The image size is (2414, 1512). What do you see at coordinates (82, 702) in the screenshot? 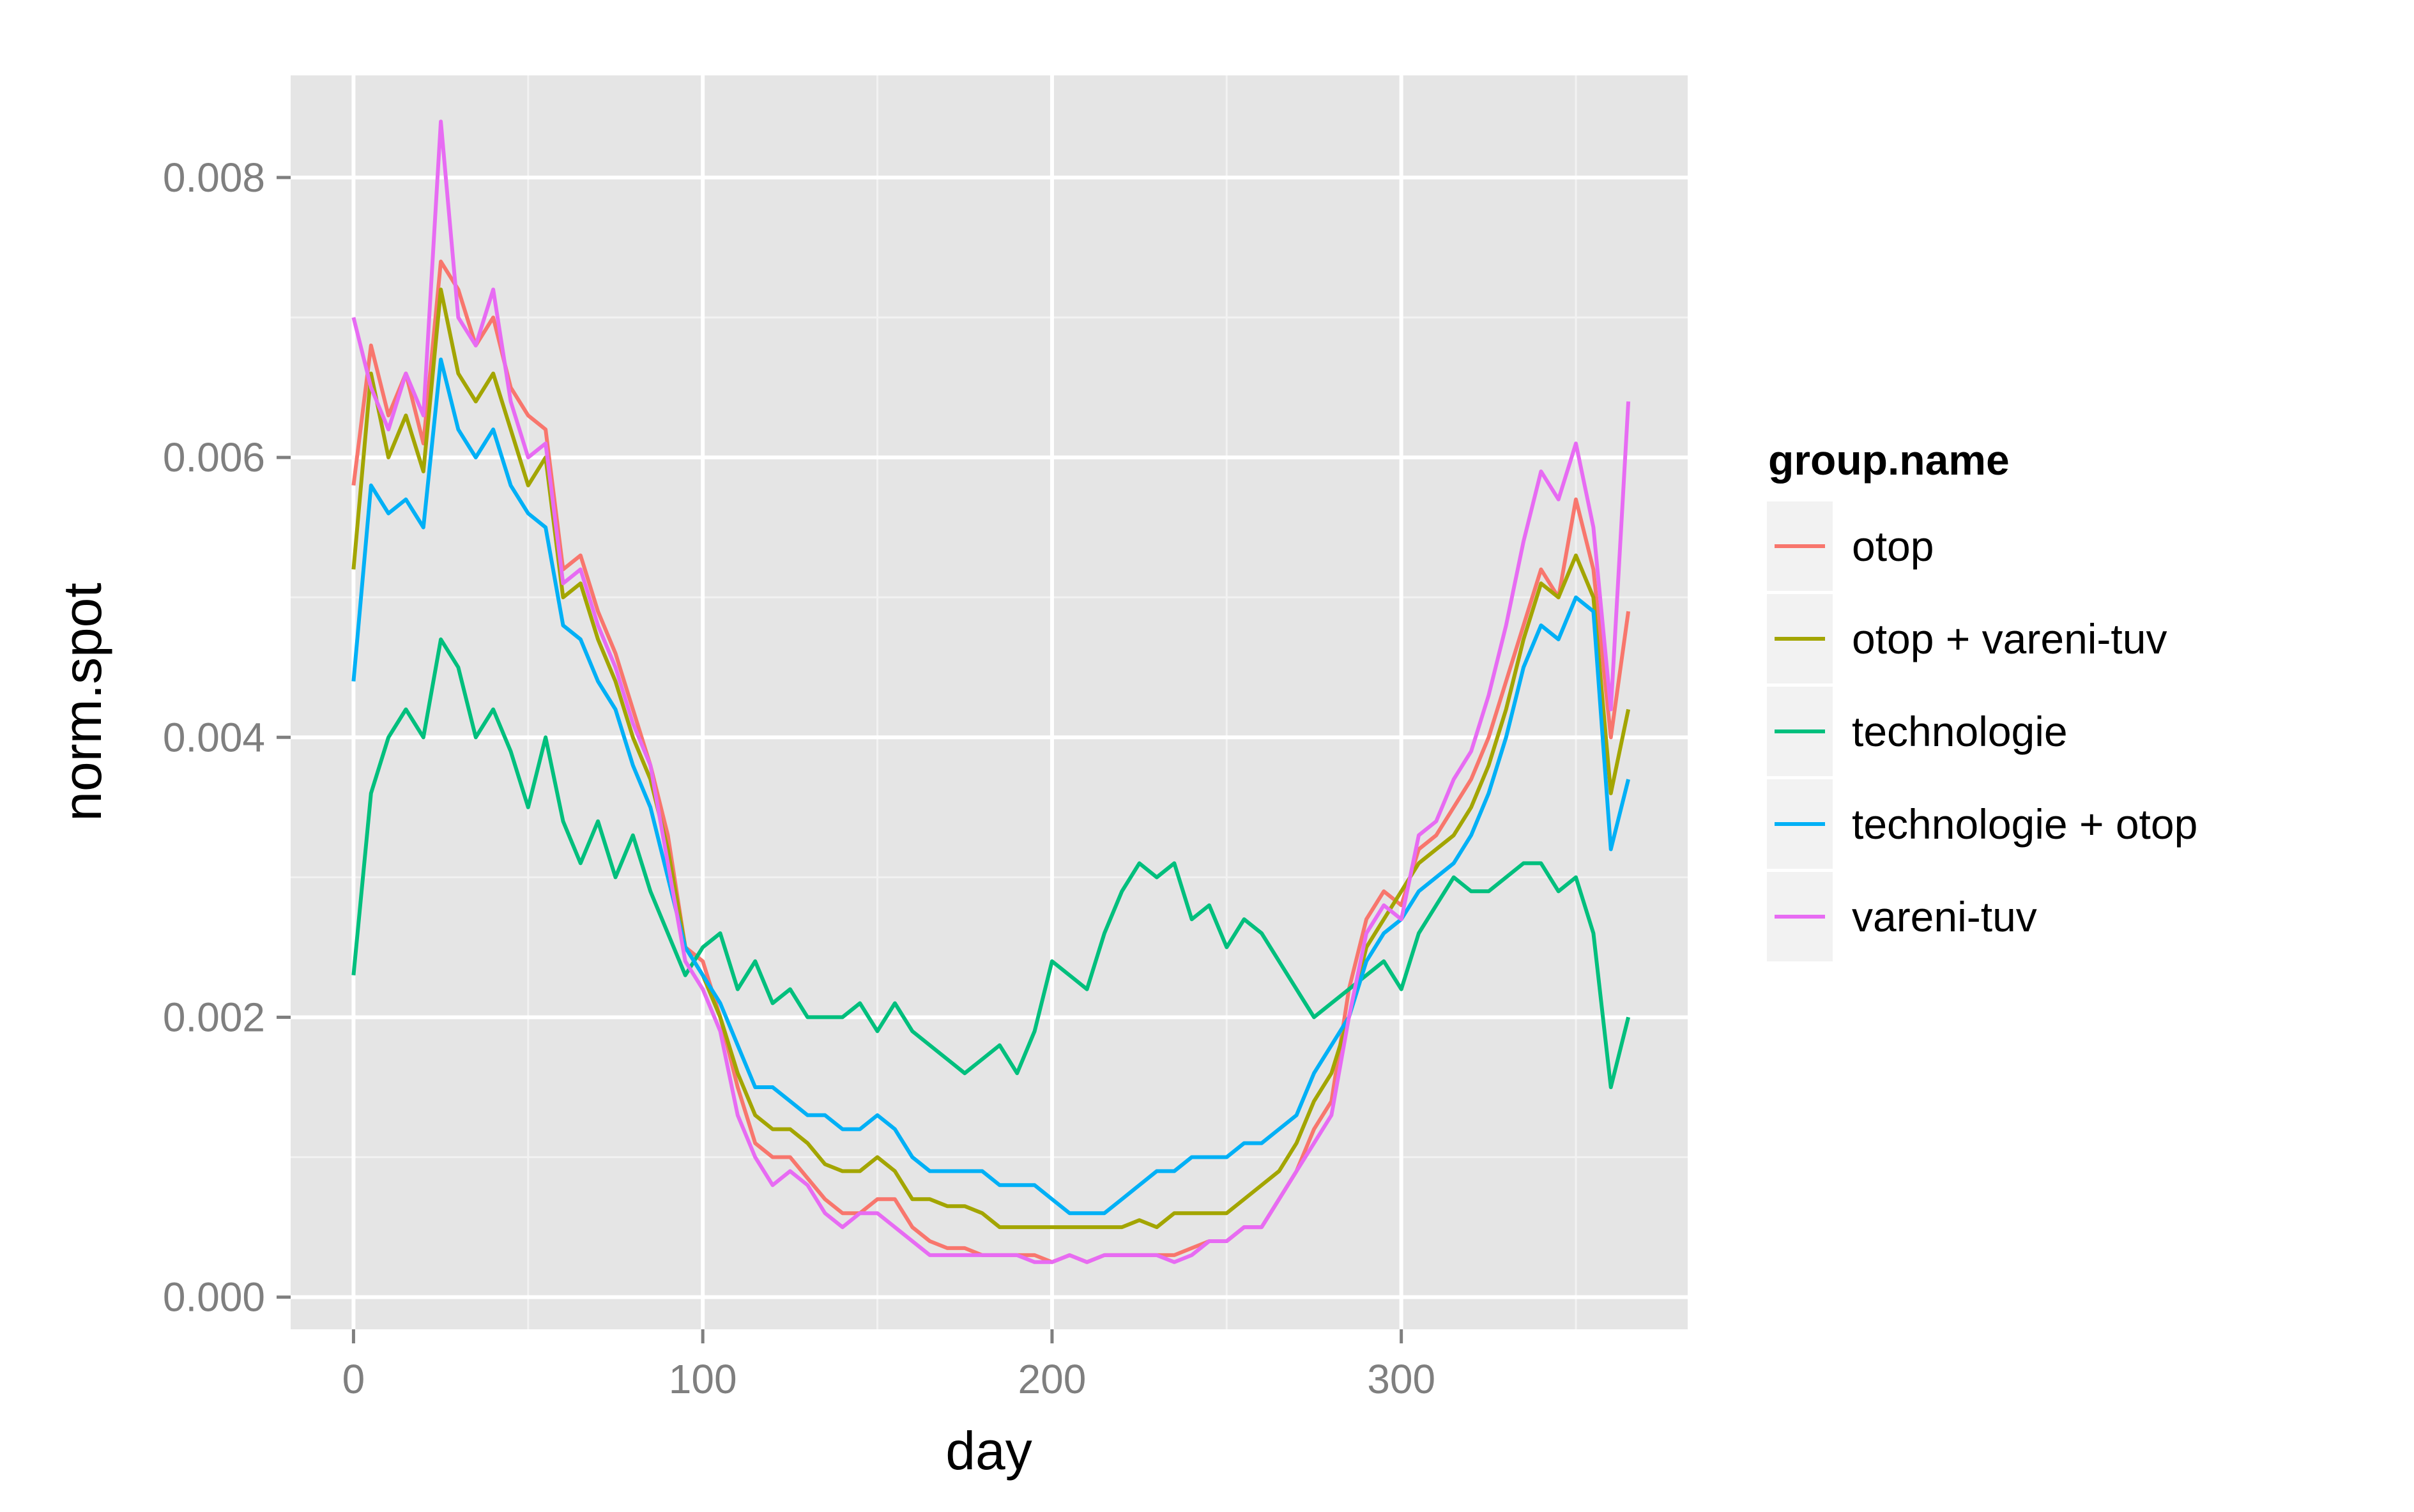
I see `y-axis-title: norm.spot` at bounding box center [82, 702].